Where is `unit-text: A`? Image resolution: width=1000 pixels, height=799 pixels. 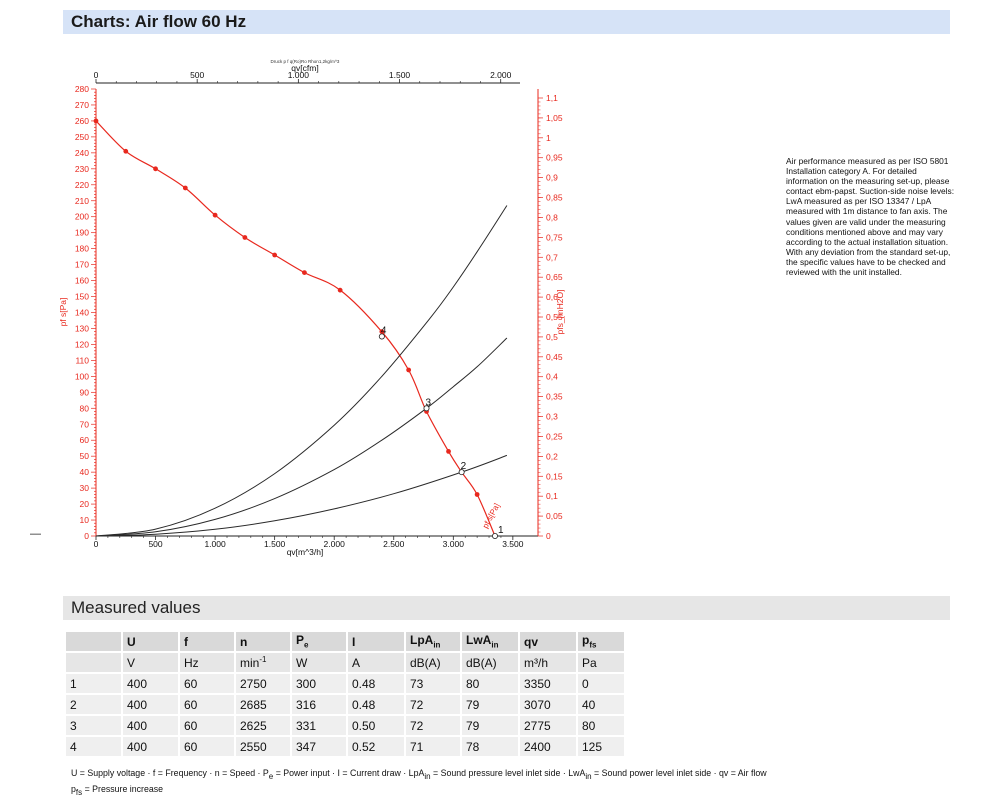
unit-text: A is located at coordinates (356, 662).